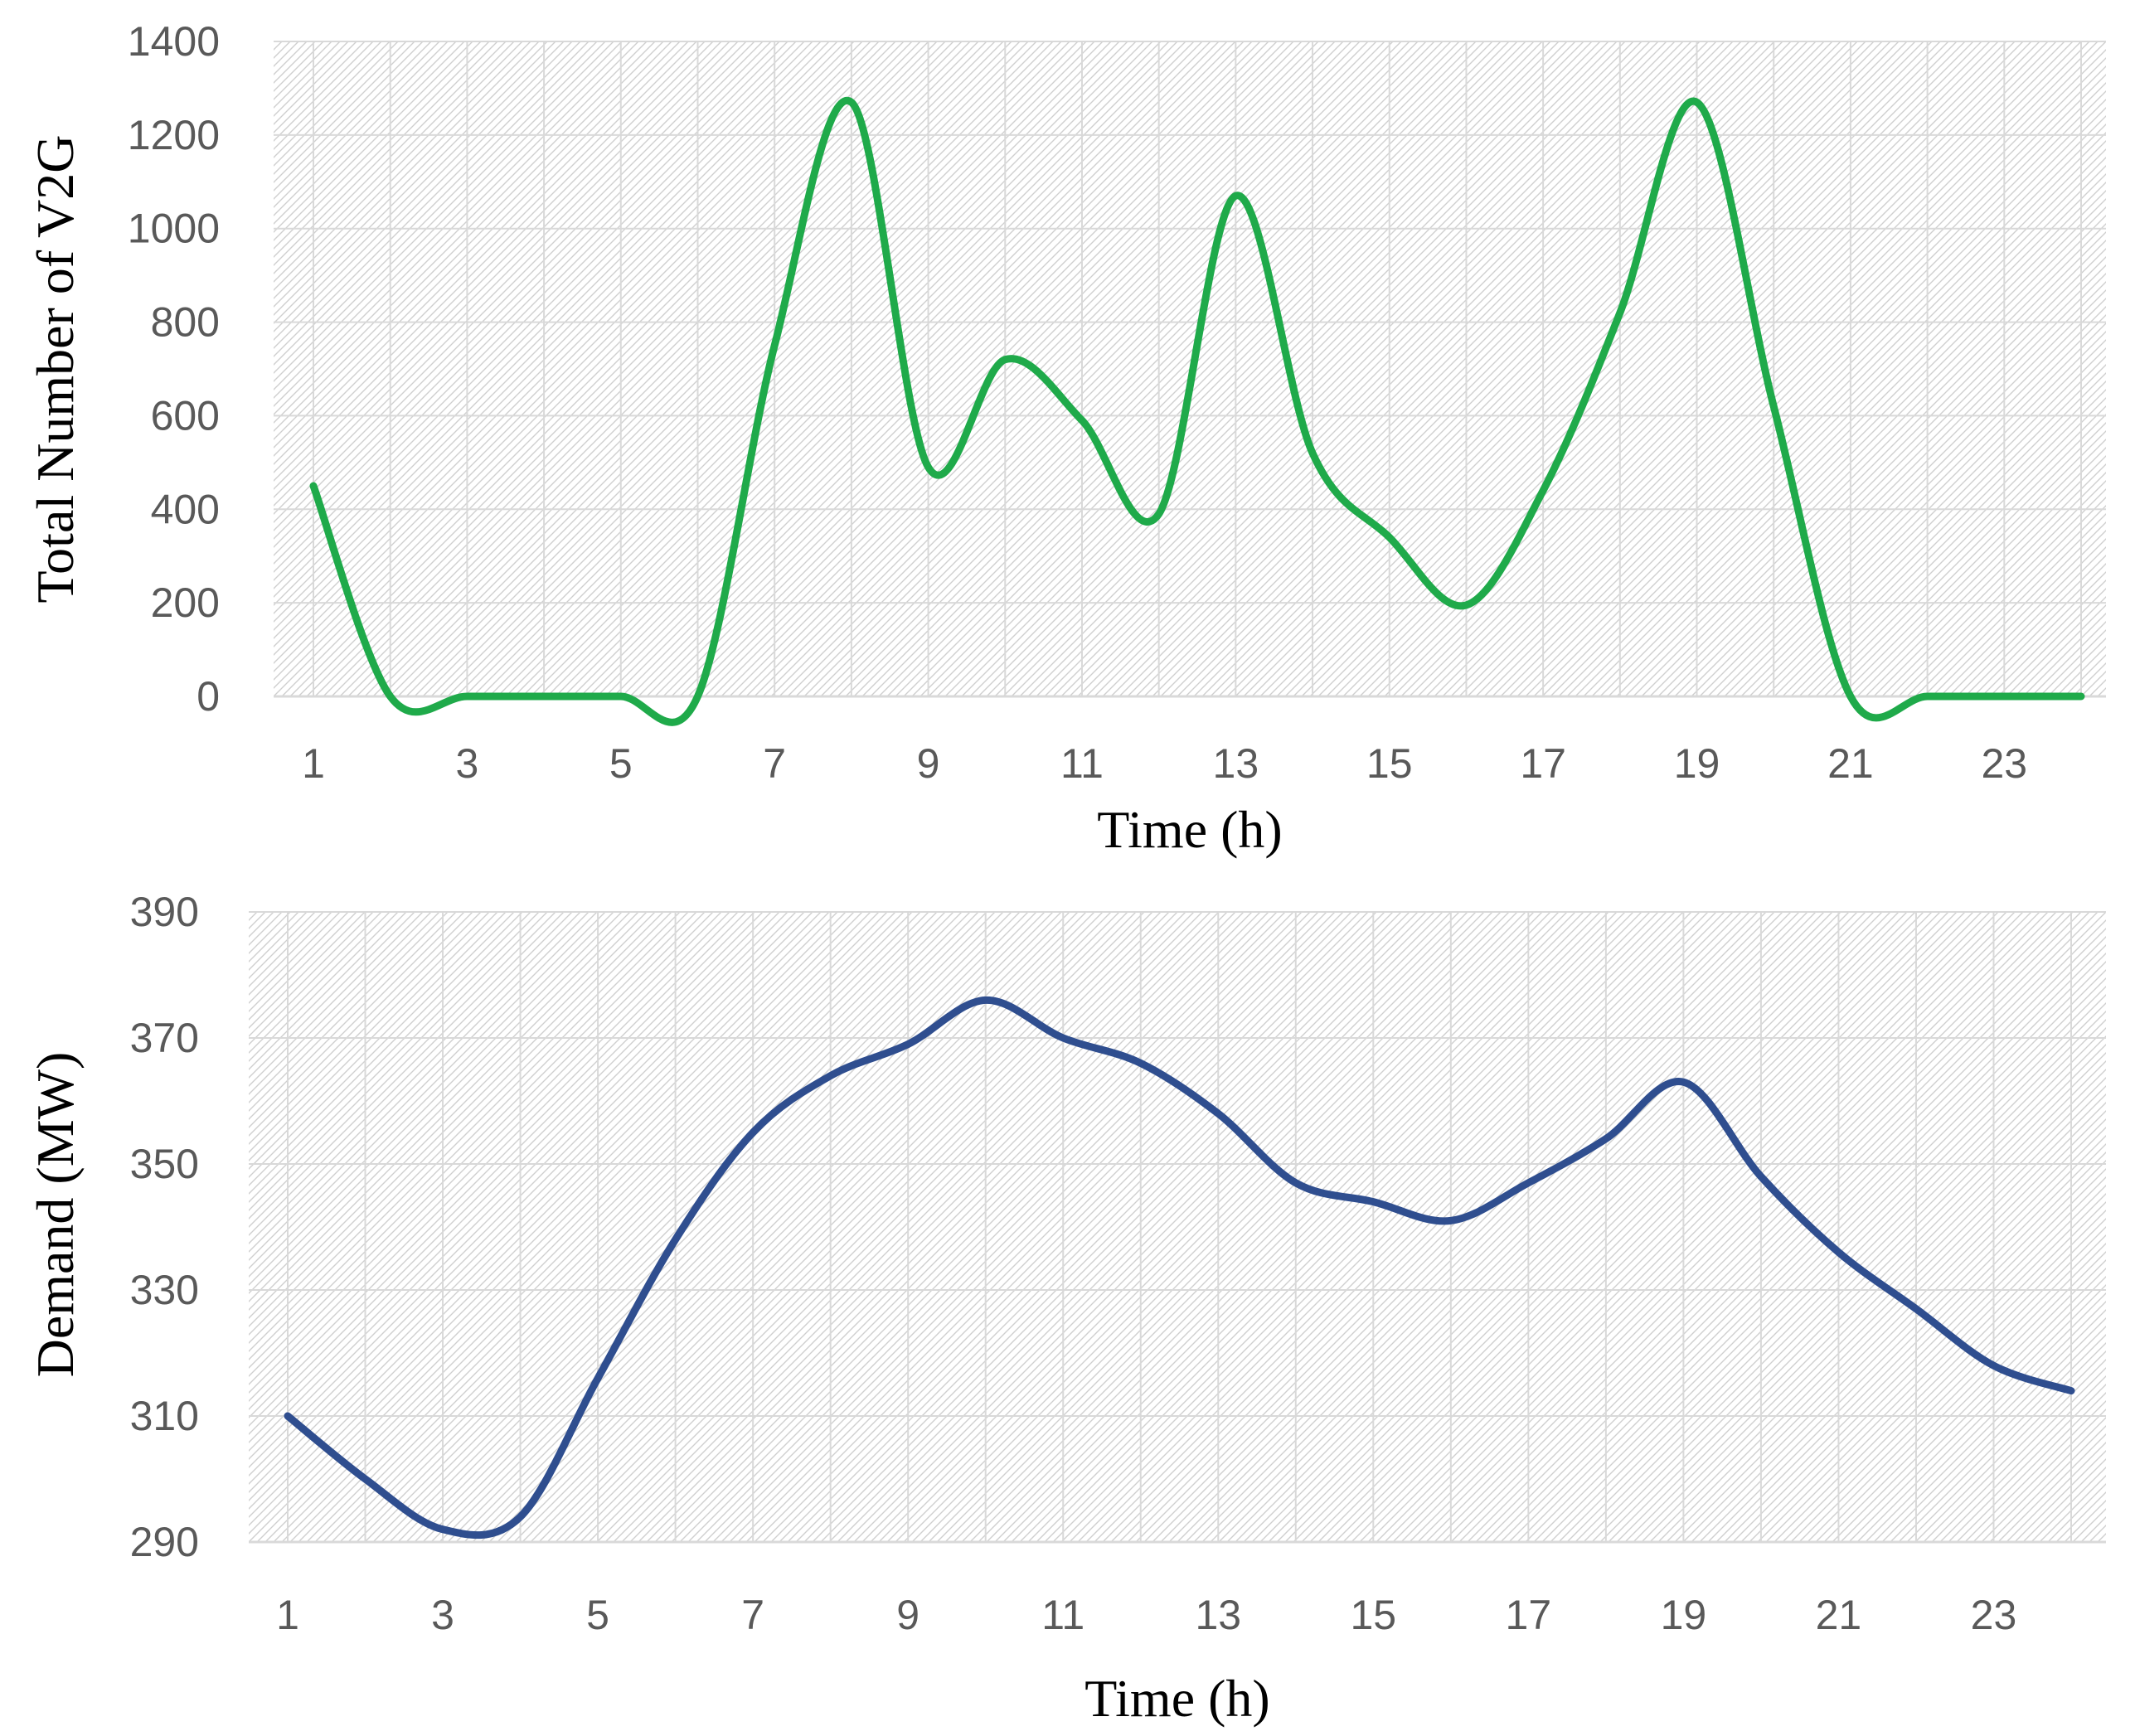 This screenshot has width=2135, height=1736. Describe the element at coordinates (1839, 1615) in the screenshot. I see `demand-x-tick-label: 21` at that location.